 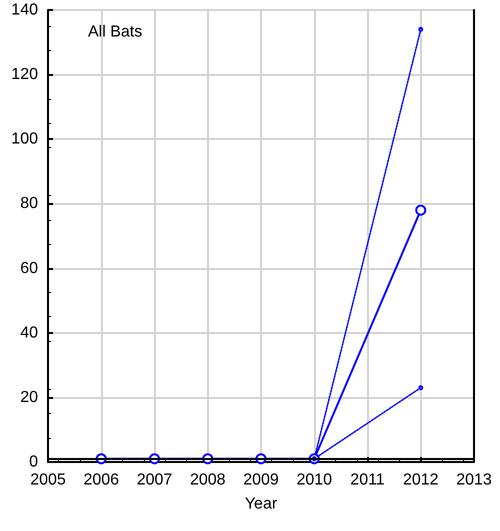 What do you see at coordinates (24, 10) in the screenshot?
I see `y-tick-label: 140` at bounding box center [24, 10].